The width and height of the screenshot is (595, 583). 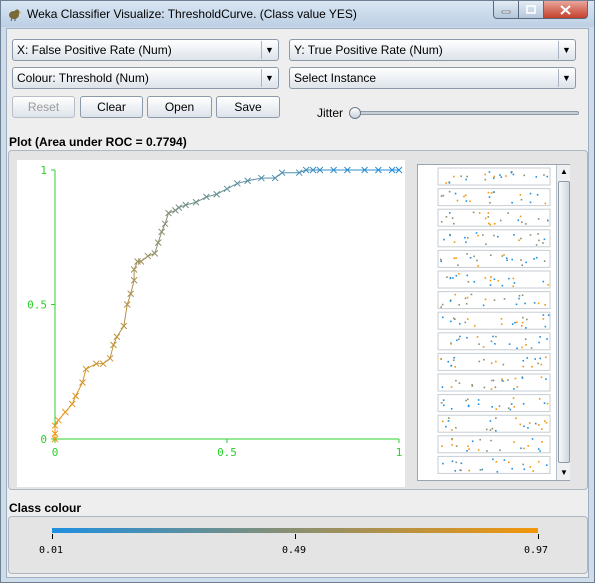 What do you see at coordinates (368, 50) in the screenshot?
I see `y-axis-value: Y: True Positive Rate (Num)` at bounding box center [368, 50].